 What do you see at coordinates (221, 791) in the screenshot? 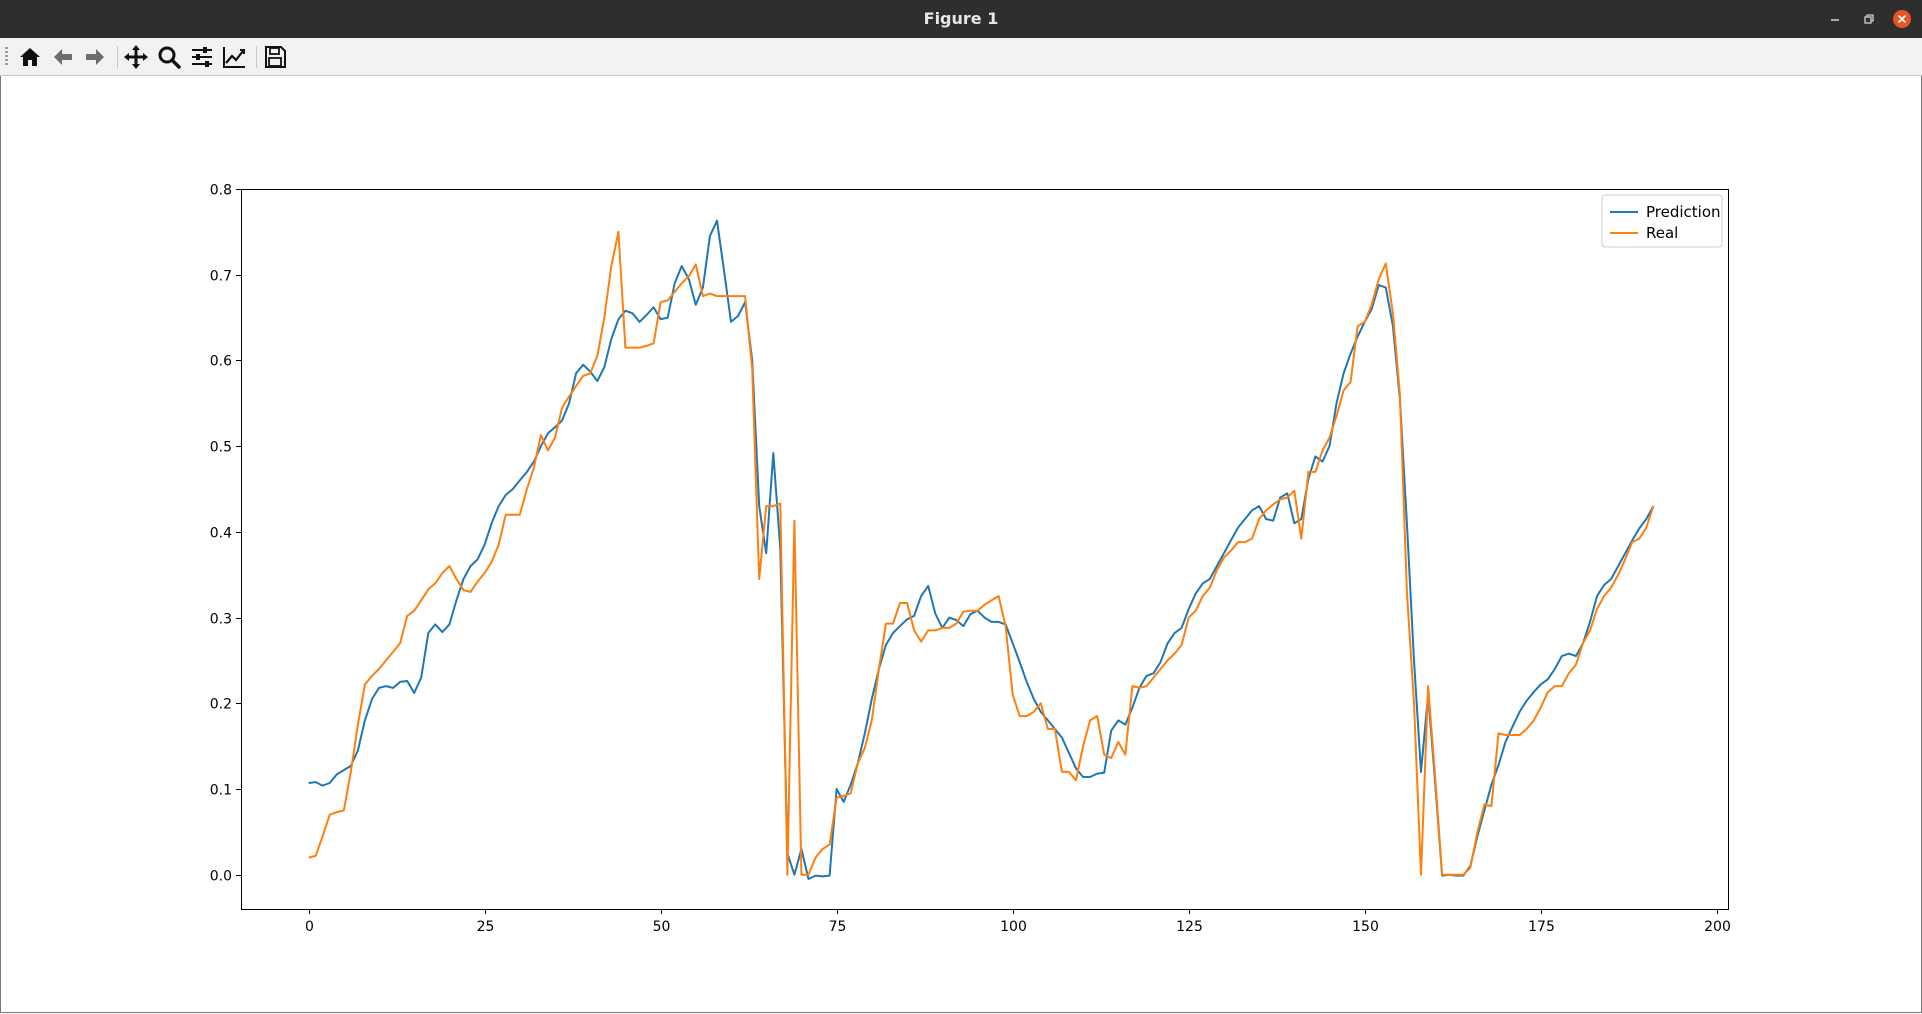
I see `y-tick-label: 0.1` at bounding box center [221, 791].